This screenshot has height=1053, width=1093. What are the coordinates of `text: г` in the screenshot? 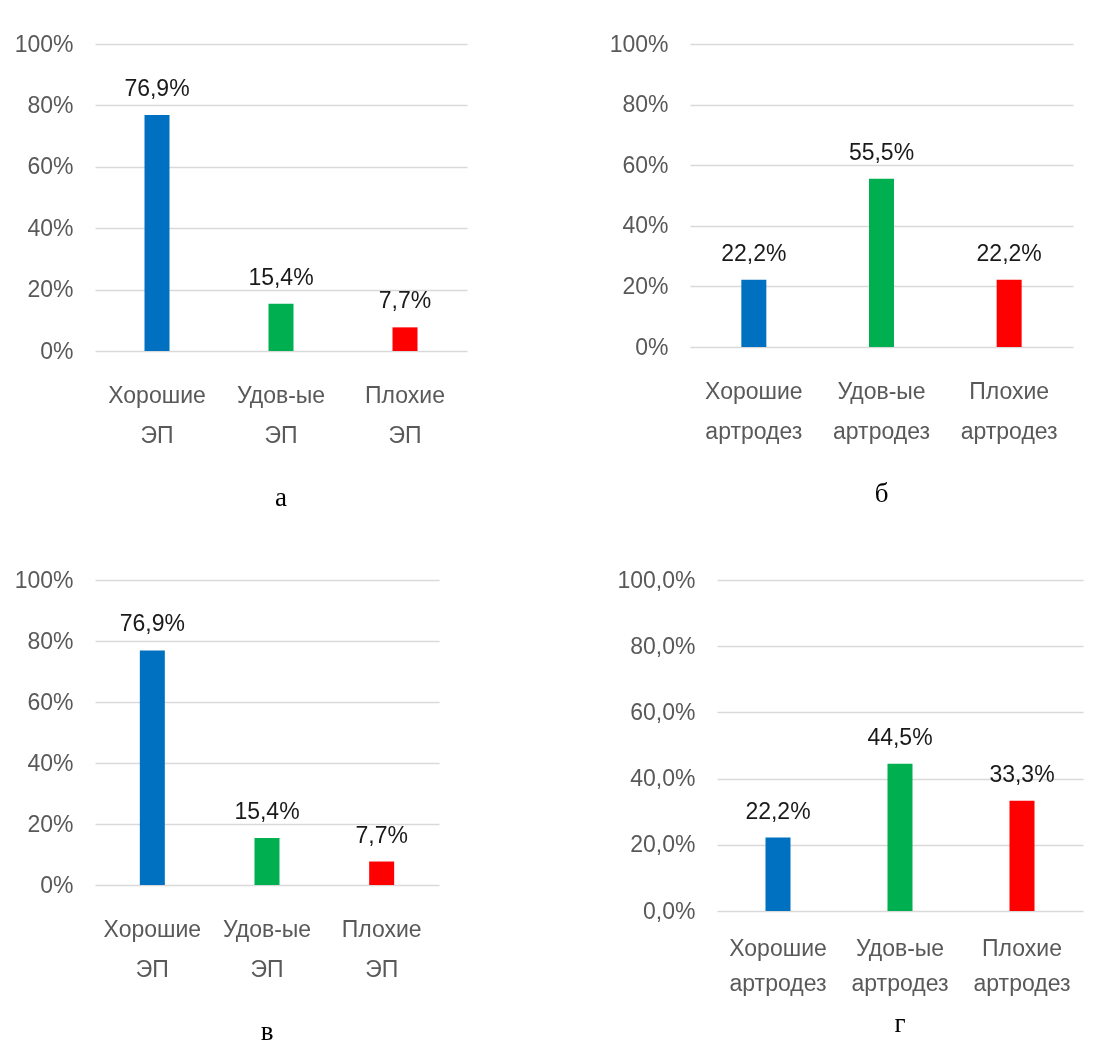 It's located at (900, 1023).